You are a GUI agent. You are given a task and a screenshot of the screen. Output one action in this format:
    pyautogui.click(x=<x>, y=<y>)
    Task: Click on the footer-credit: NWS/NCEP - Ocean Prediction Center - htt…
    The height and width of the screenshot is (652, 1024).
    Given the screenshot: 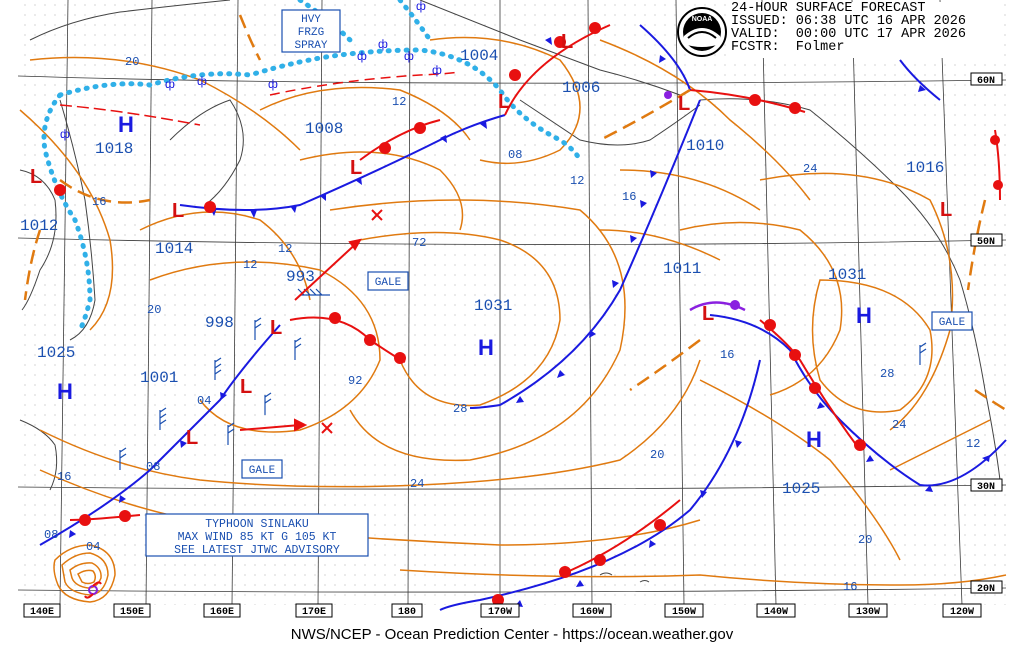 What is the action you would take?
    pyautogui.click(x=512, y=637)
    